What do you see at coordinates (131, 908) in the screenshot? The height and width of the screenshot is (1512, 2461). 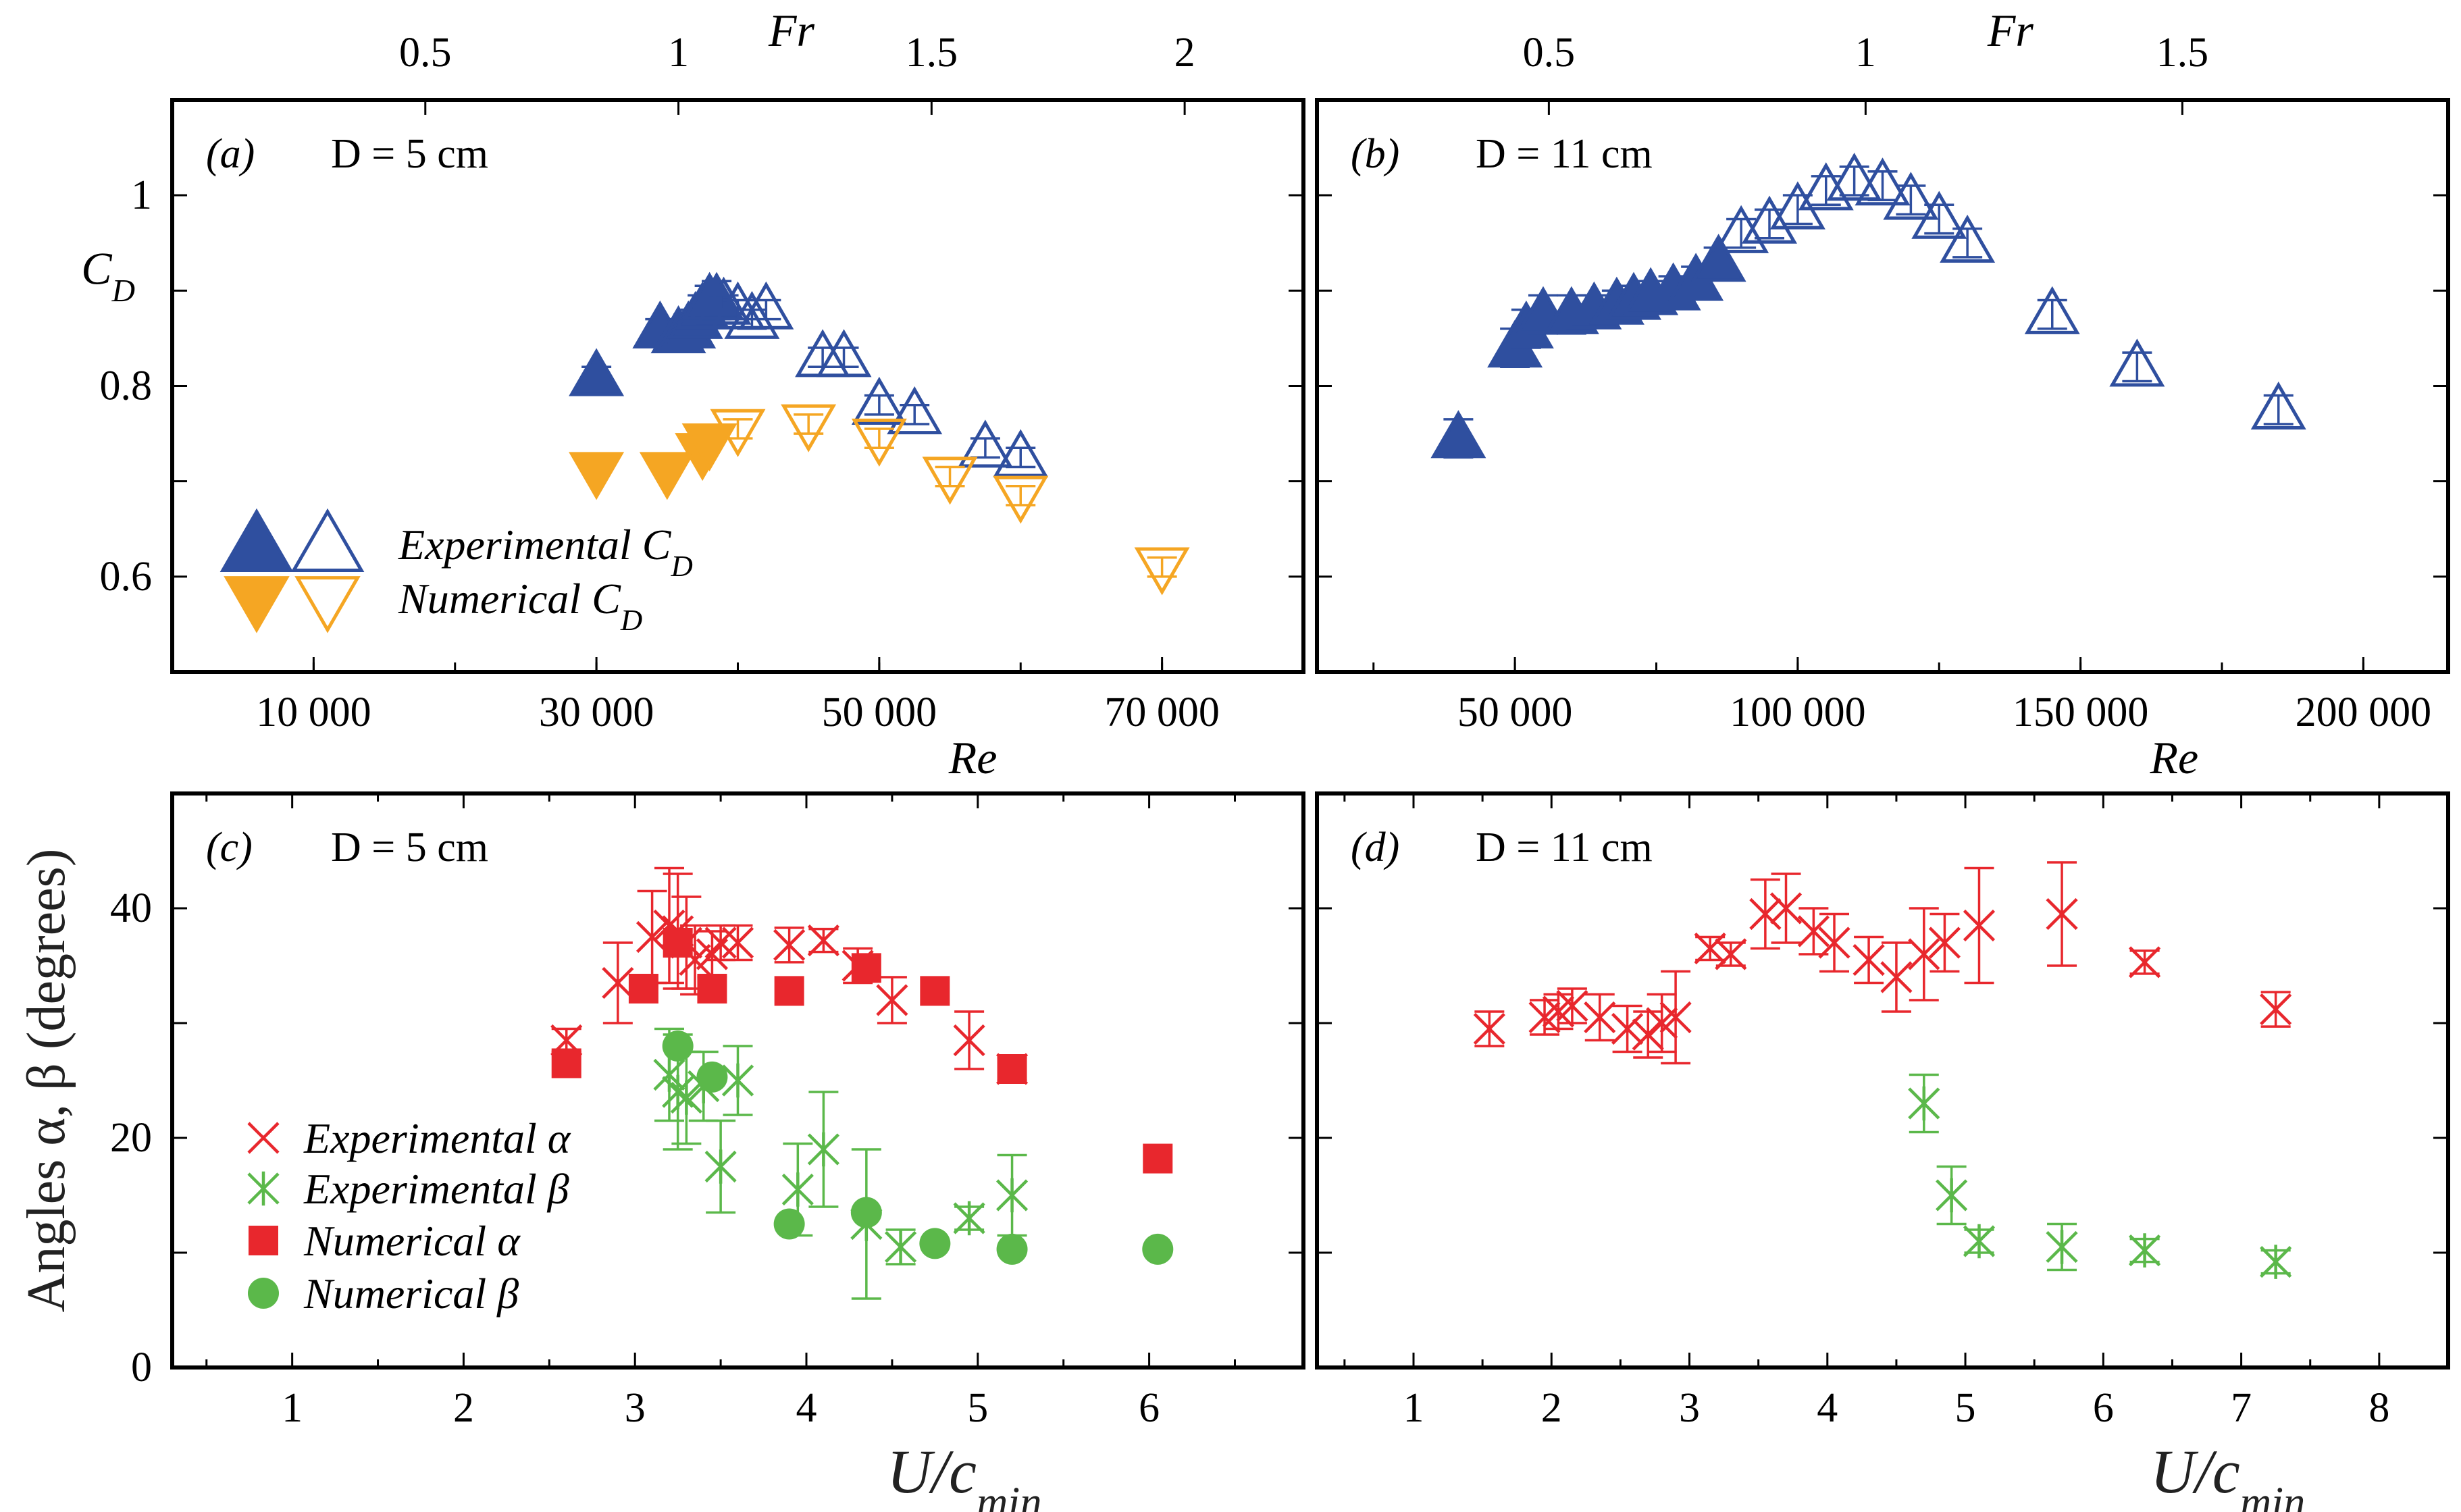 I see `y-tick-label: 40` at bounding box center [131, 908].